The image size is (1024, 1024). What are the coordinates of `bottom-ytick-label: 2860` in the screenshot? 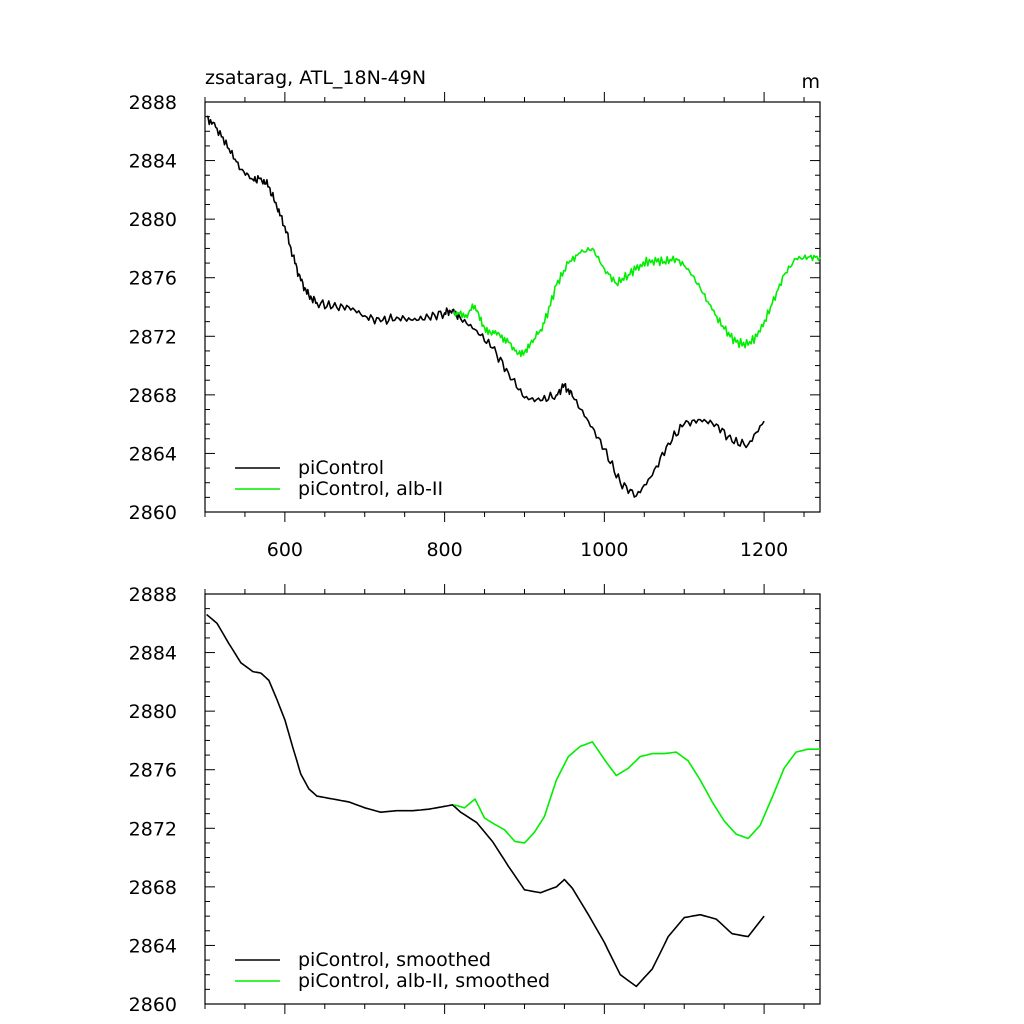 It's located at (153, 1005).